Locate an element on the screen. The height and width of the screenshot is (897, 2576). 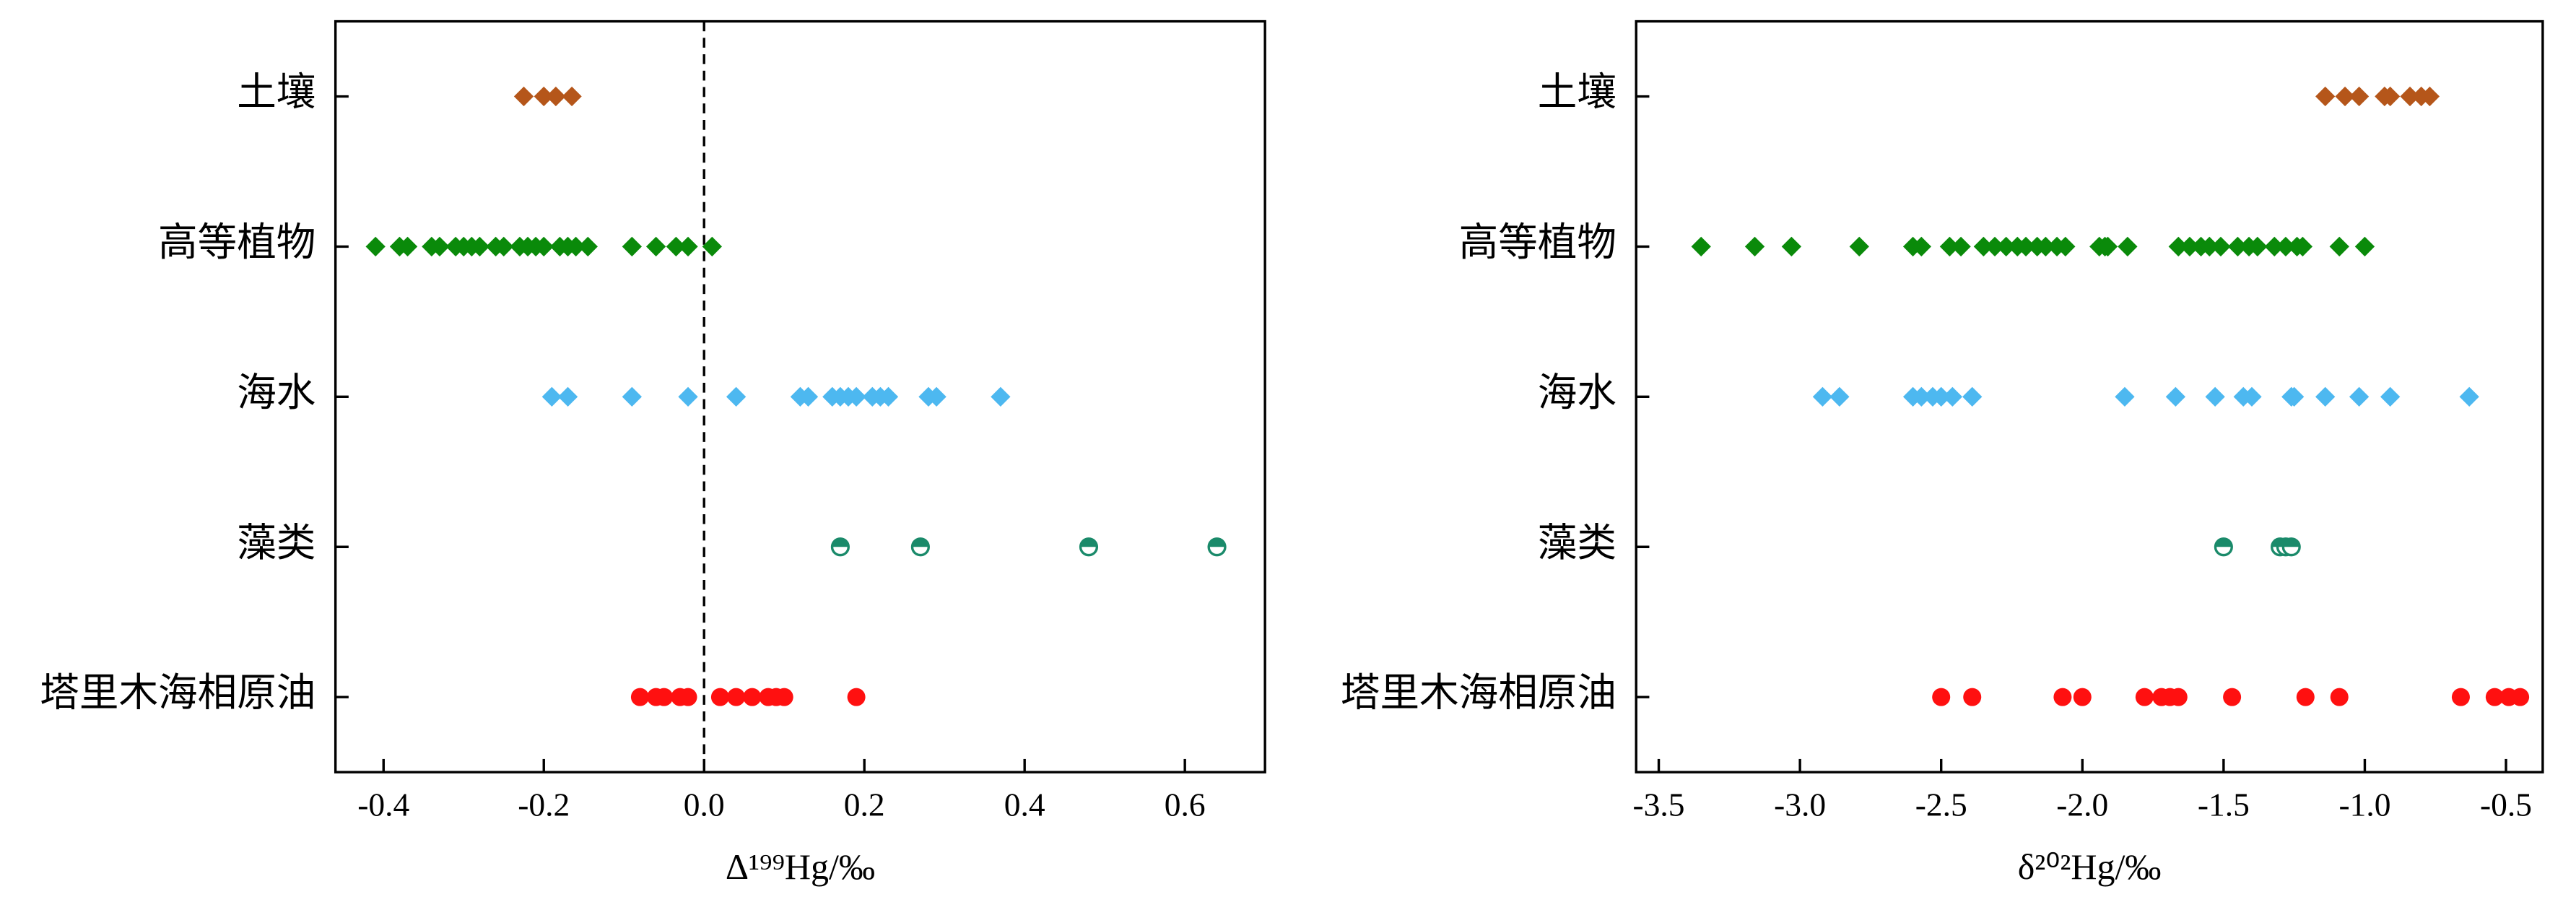
x-tick-label: -0.2 is located at coordinates (544, 804).